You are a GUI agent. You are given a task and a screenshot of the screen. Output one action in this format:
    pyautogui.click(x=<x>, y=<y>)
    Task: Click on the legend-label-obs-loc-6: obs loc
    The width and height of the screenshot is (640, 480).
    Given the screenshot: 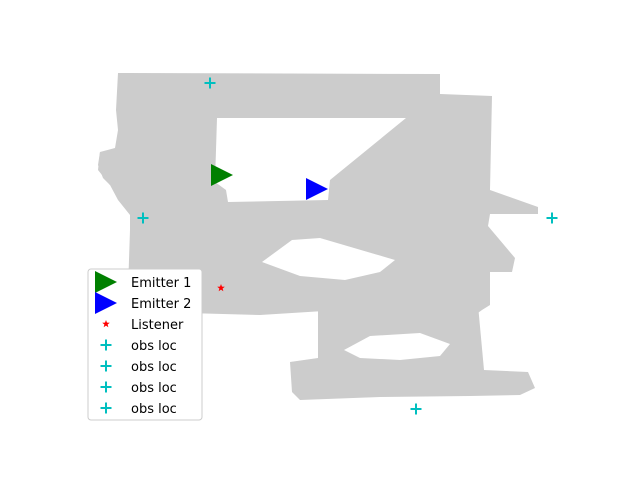 What is the action you would take?
    pyautogui.click(x=154, y=409)
    